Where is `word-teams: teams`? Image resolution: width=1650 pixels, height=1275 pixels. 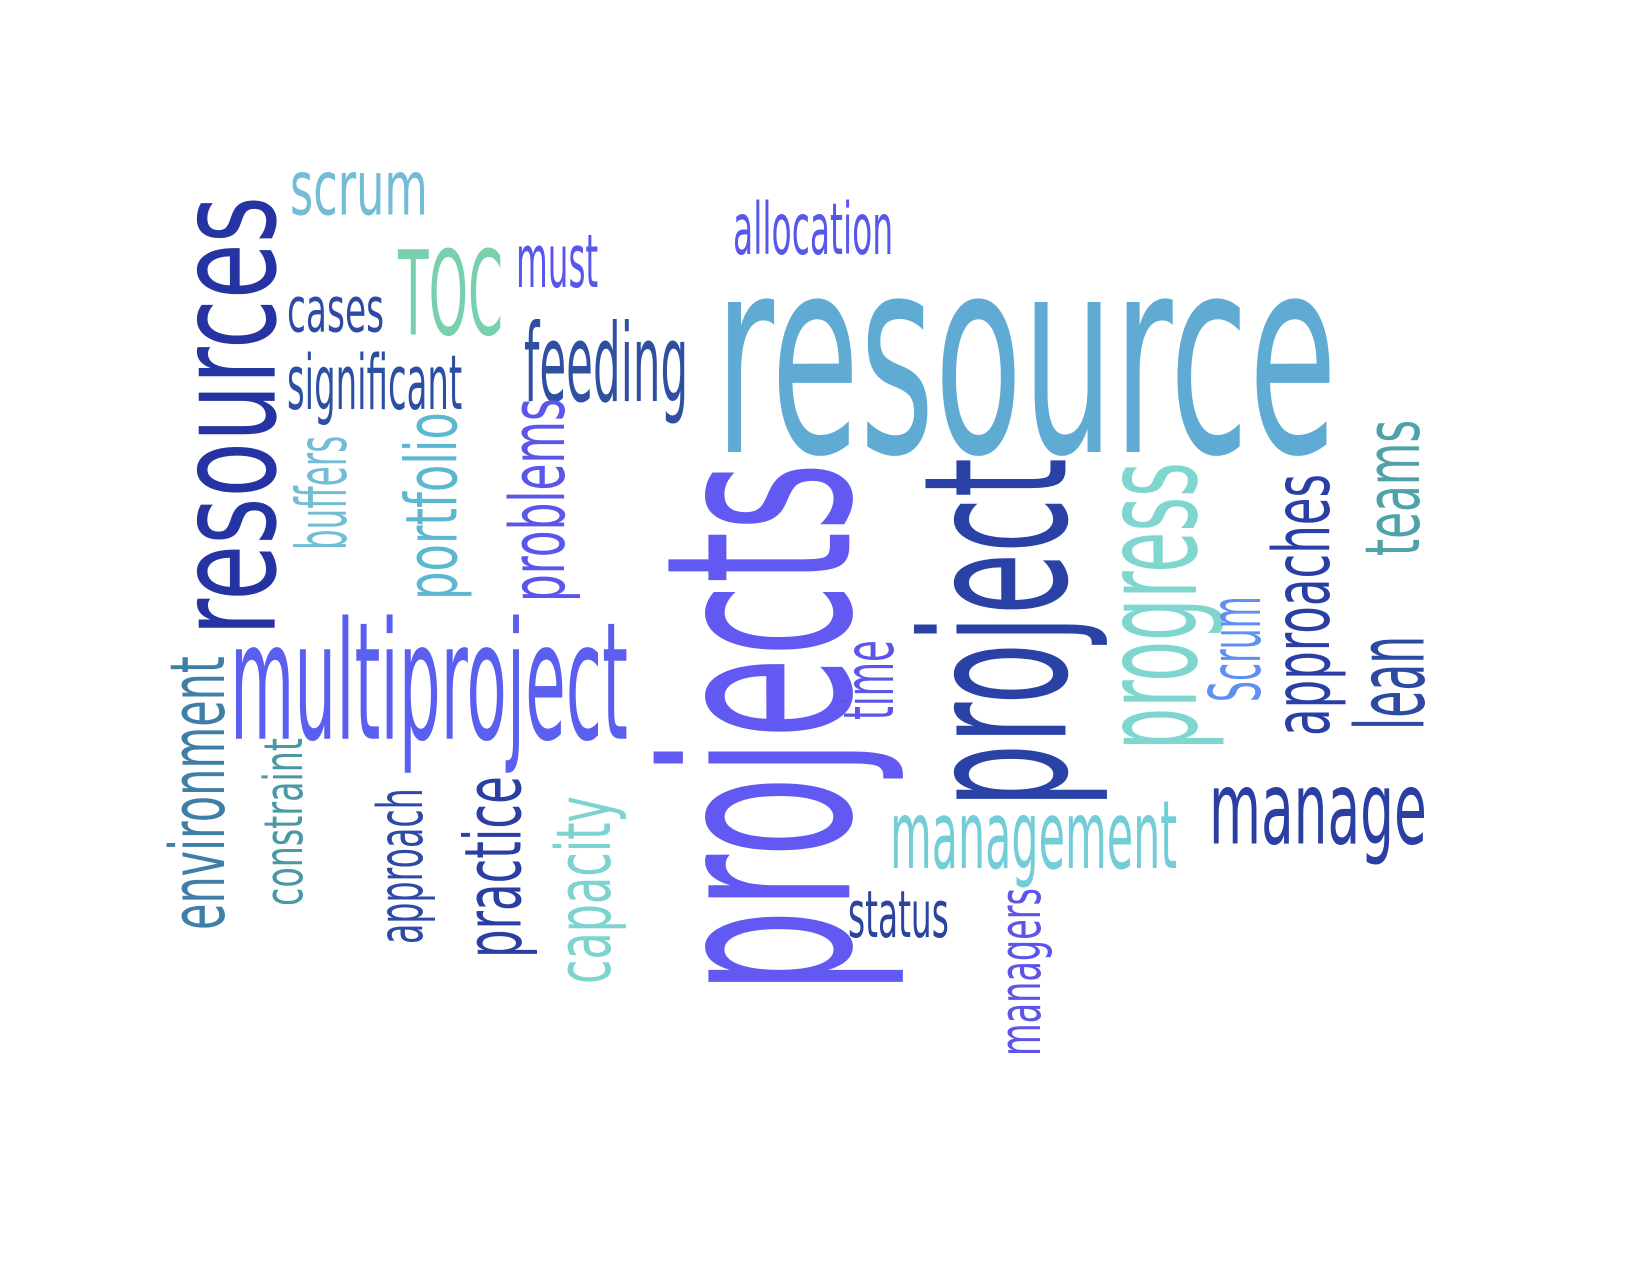
word-teams: teams is located at coordinates (1392, 487).